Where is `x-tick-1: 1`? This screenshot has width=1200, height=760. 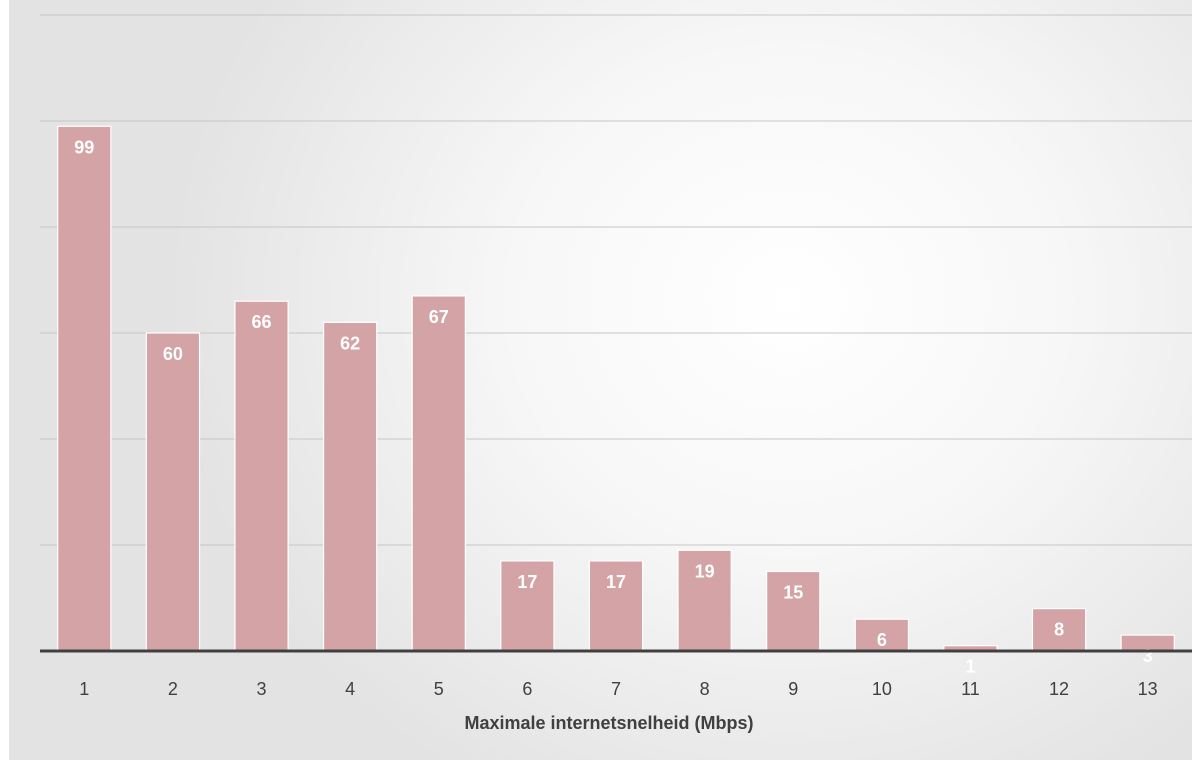 x-tick-1: 1 is located at coordinates (84, 689).